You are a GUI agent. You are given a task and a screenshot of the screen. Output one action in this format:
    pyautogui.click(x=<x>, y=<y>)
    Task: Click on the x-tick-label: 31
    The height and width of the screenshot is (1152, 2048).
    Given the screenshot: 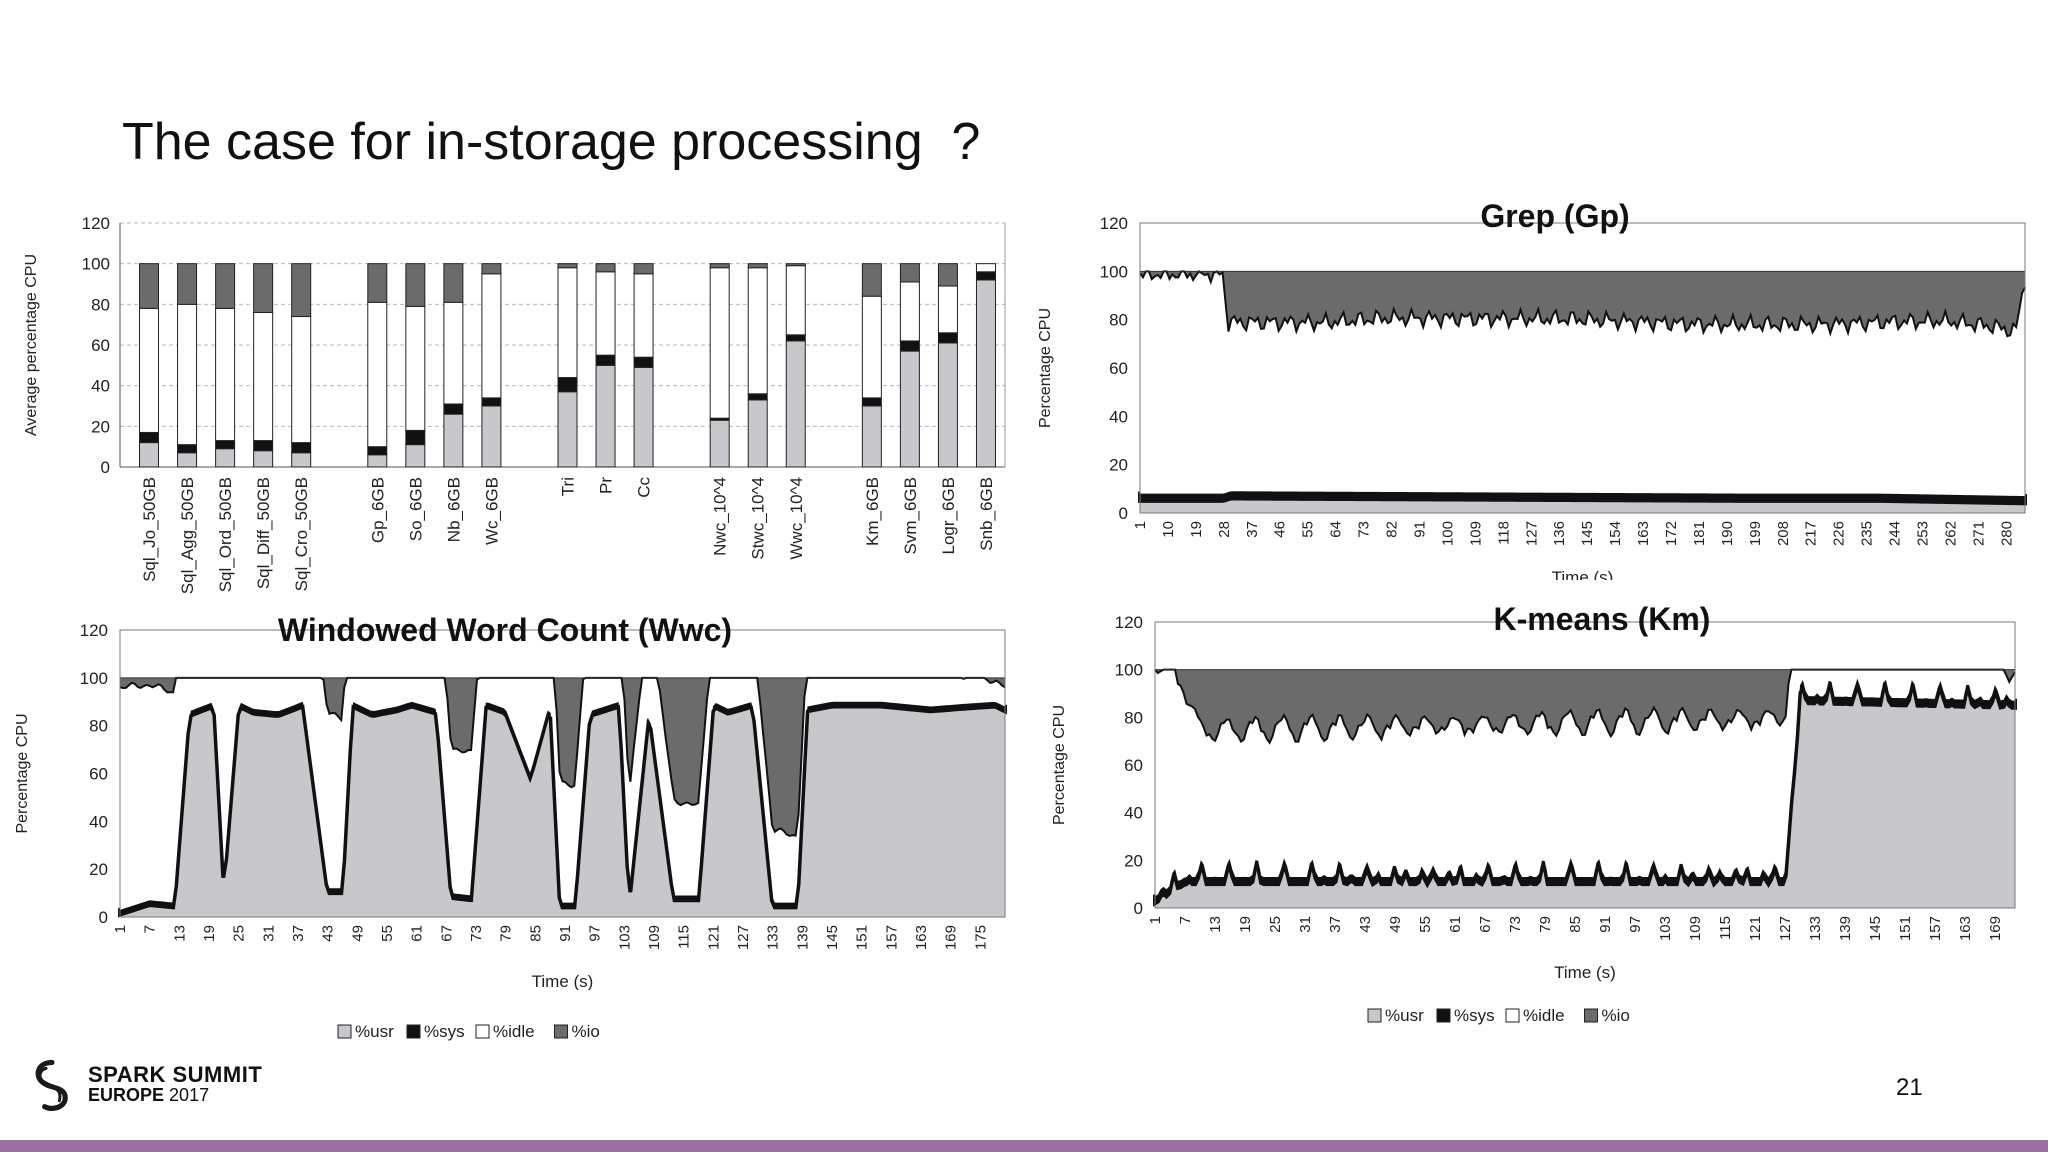 What is the action you would take?
    pyautogui.click(x=268, y=933)
    